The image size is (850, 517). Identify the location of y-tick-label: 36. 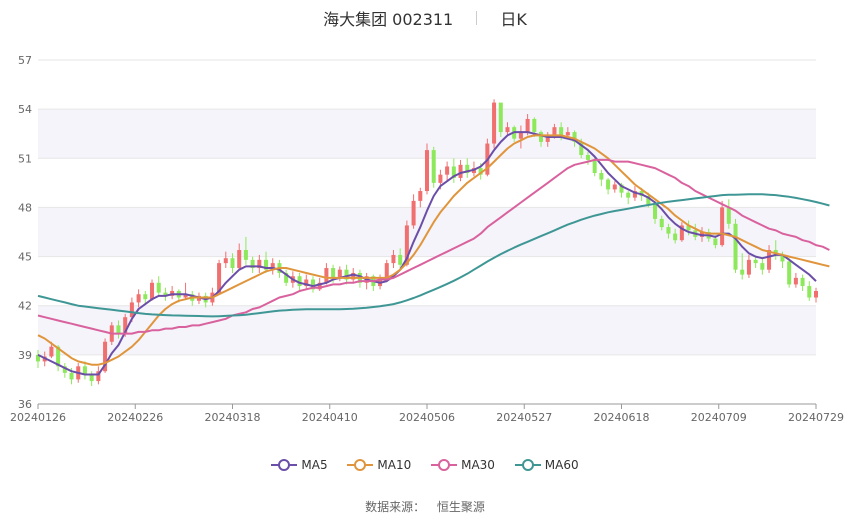
(25, 404).